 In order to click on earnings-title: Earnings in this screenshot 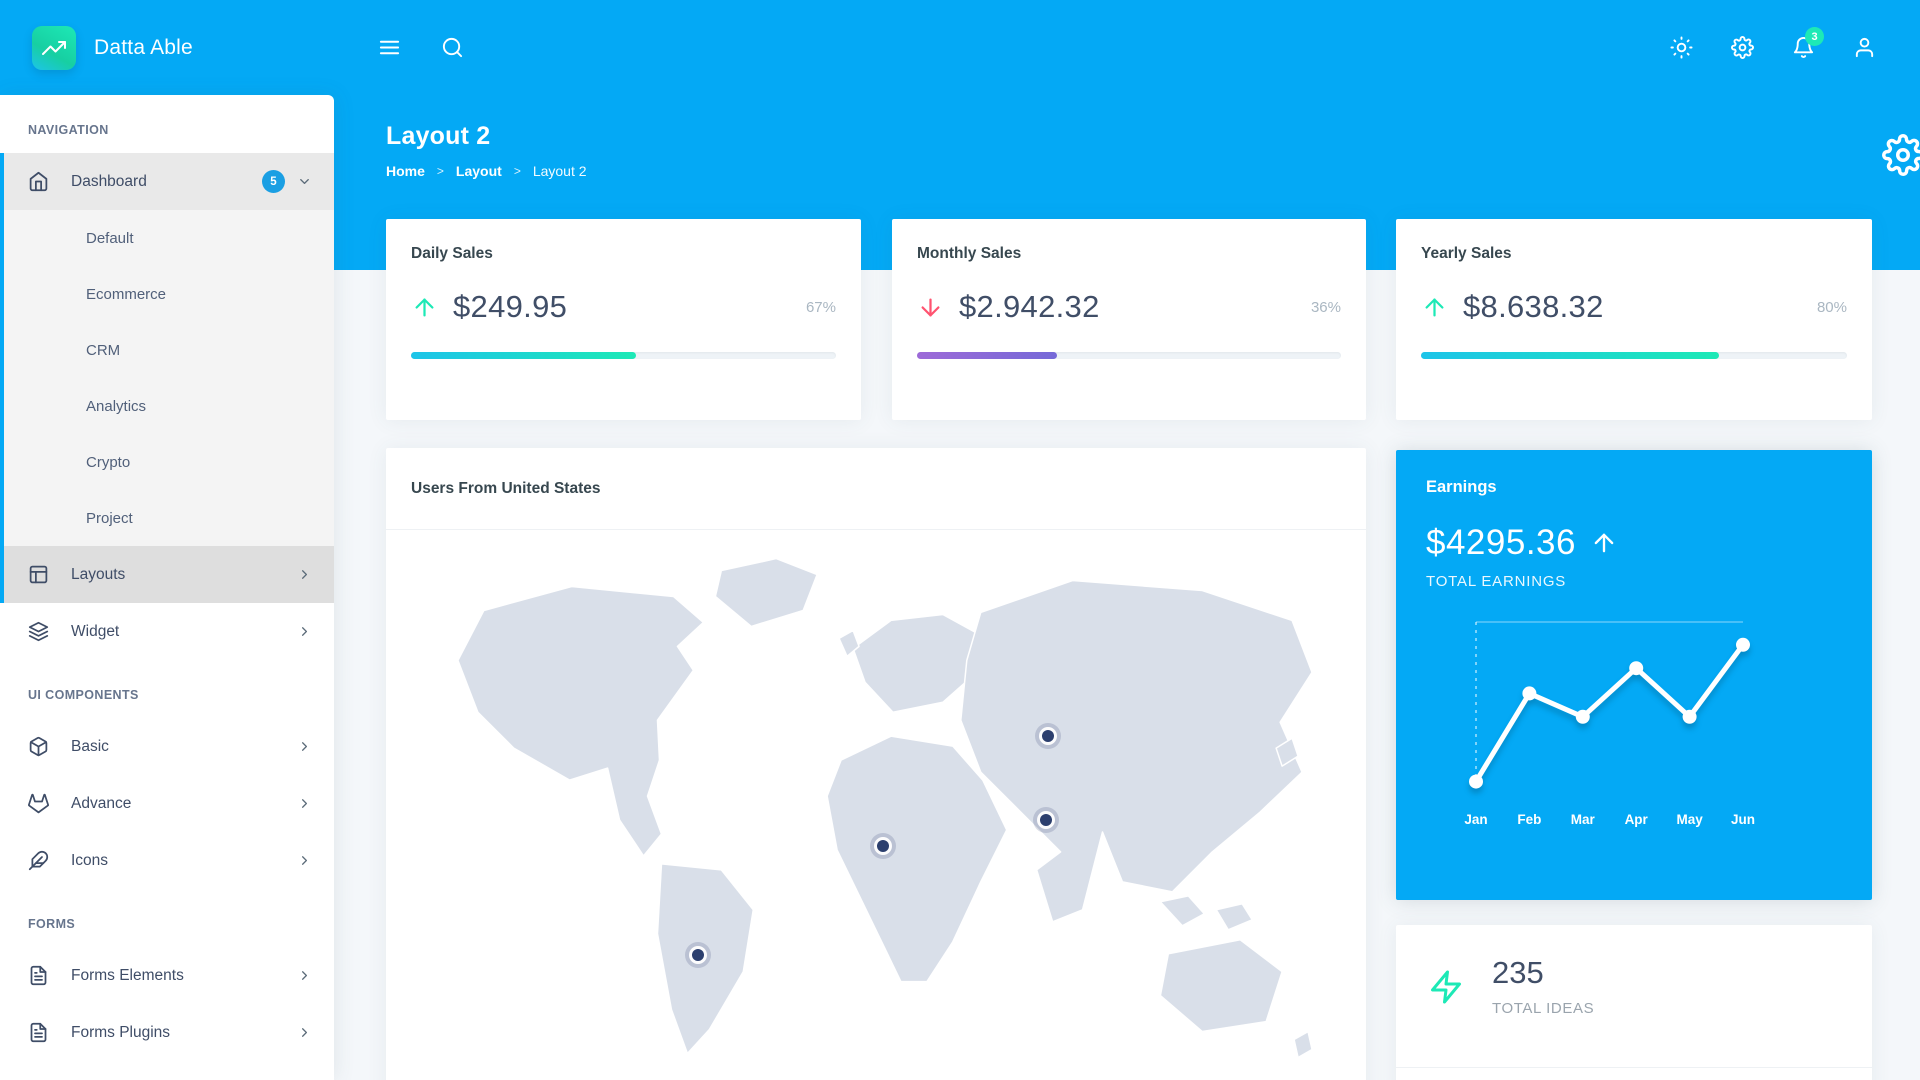, I will do `click(1461, 487)`.